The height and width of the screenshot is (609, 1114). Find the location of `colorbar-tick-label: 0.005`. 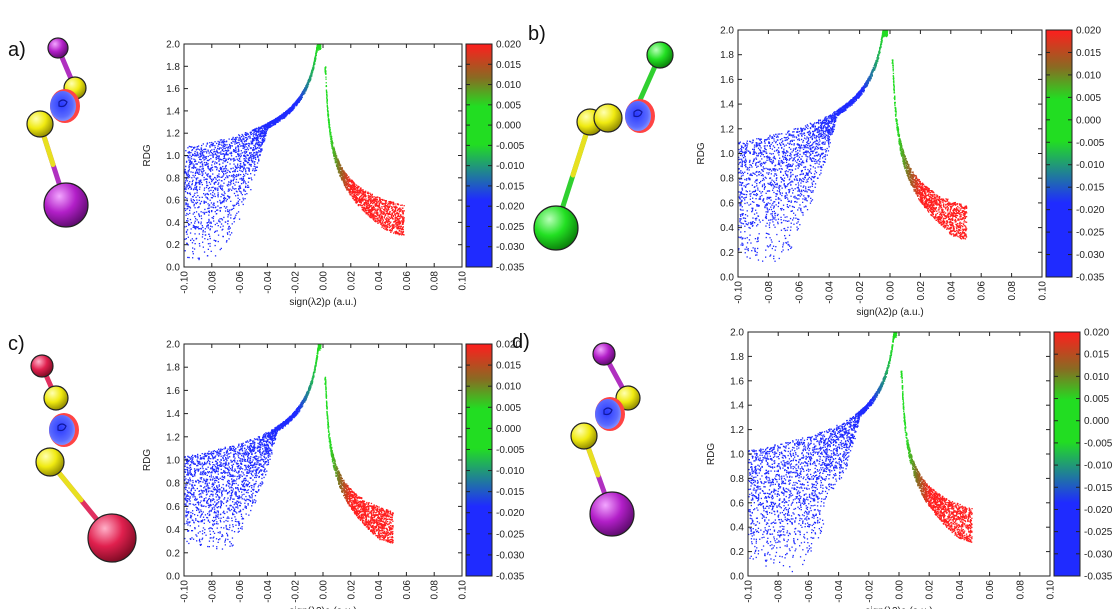

colorbar-tick-label: 0.005 is located at coordinates (508, 105).